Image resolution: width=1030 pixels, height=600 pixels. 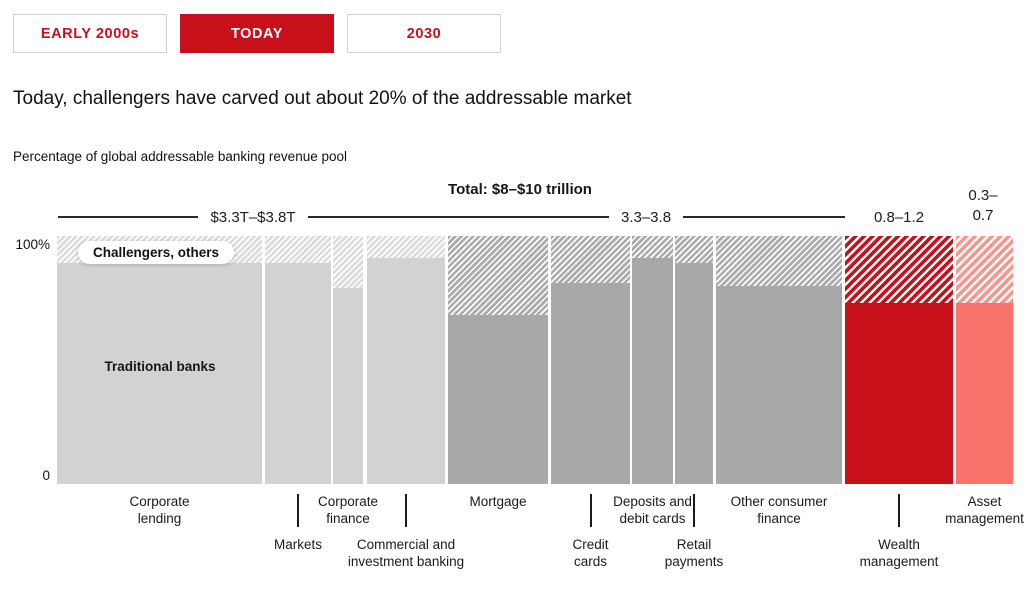 What do you see at coordinates (899, 510) in the screenshot?
I see `x-tick-wealth-management` at bounding box center [899, 510].